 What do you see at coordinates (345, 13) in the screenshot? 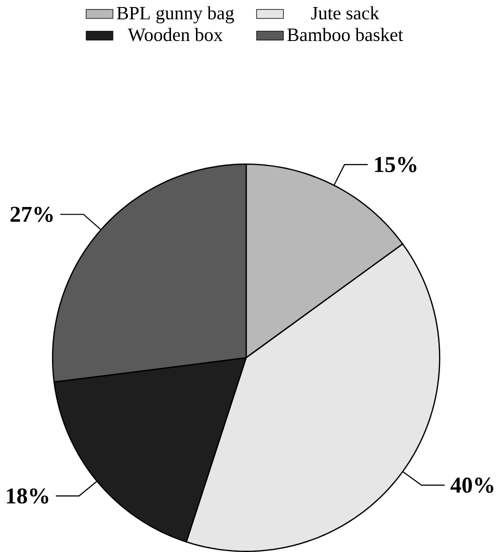
I see `legend-label: Jute sack` at bounding box center [345, 13].